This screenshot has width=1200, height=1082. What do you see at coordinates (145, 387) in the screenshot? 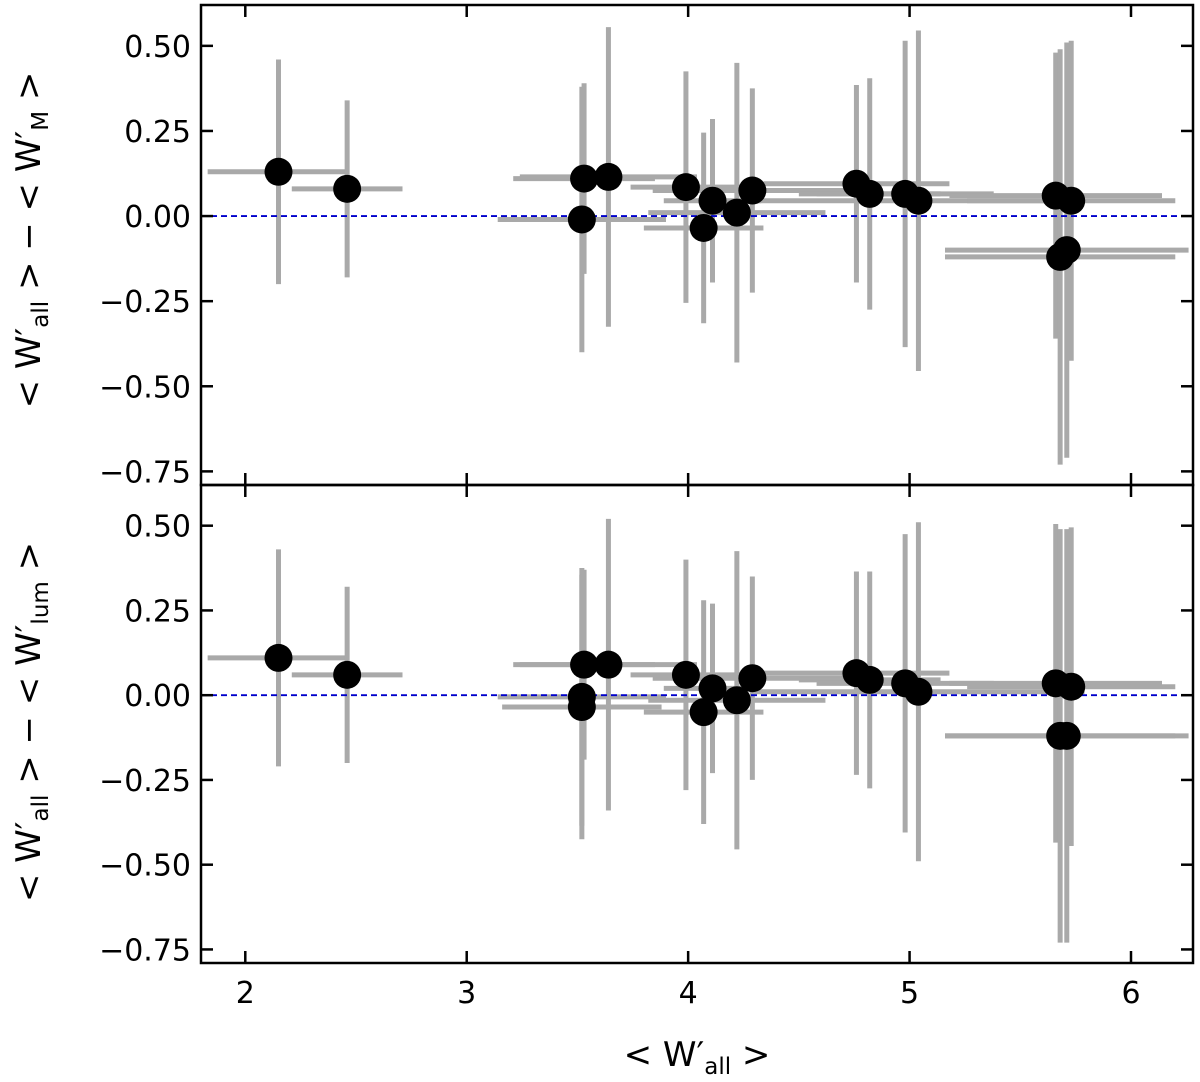
I see `top-ytick-label-4: −0.50` at bounding box center [145, 387].